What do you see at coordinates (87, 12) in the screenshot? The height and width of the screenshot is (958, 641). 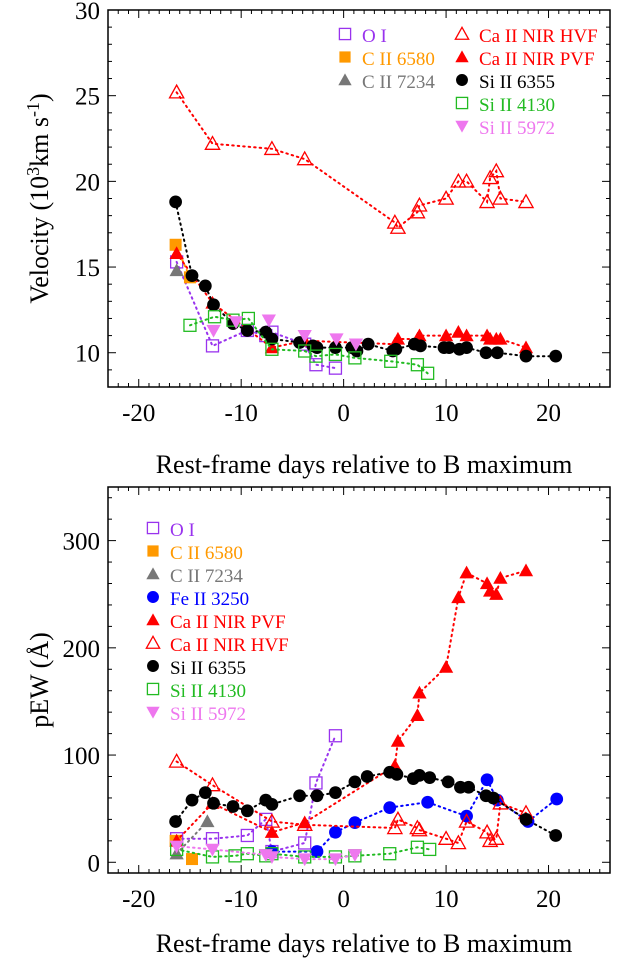 I see `y-tick-label: 30` at bounding box center [87, 12].